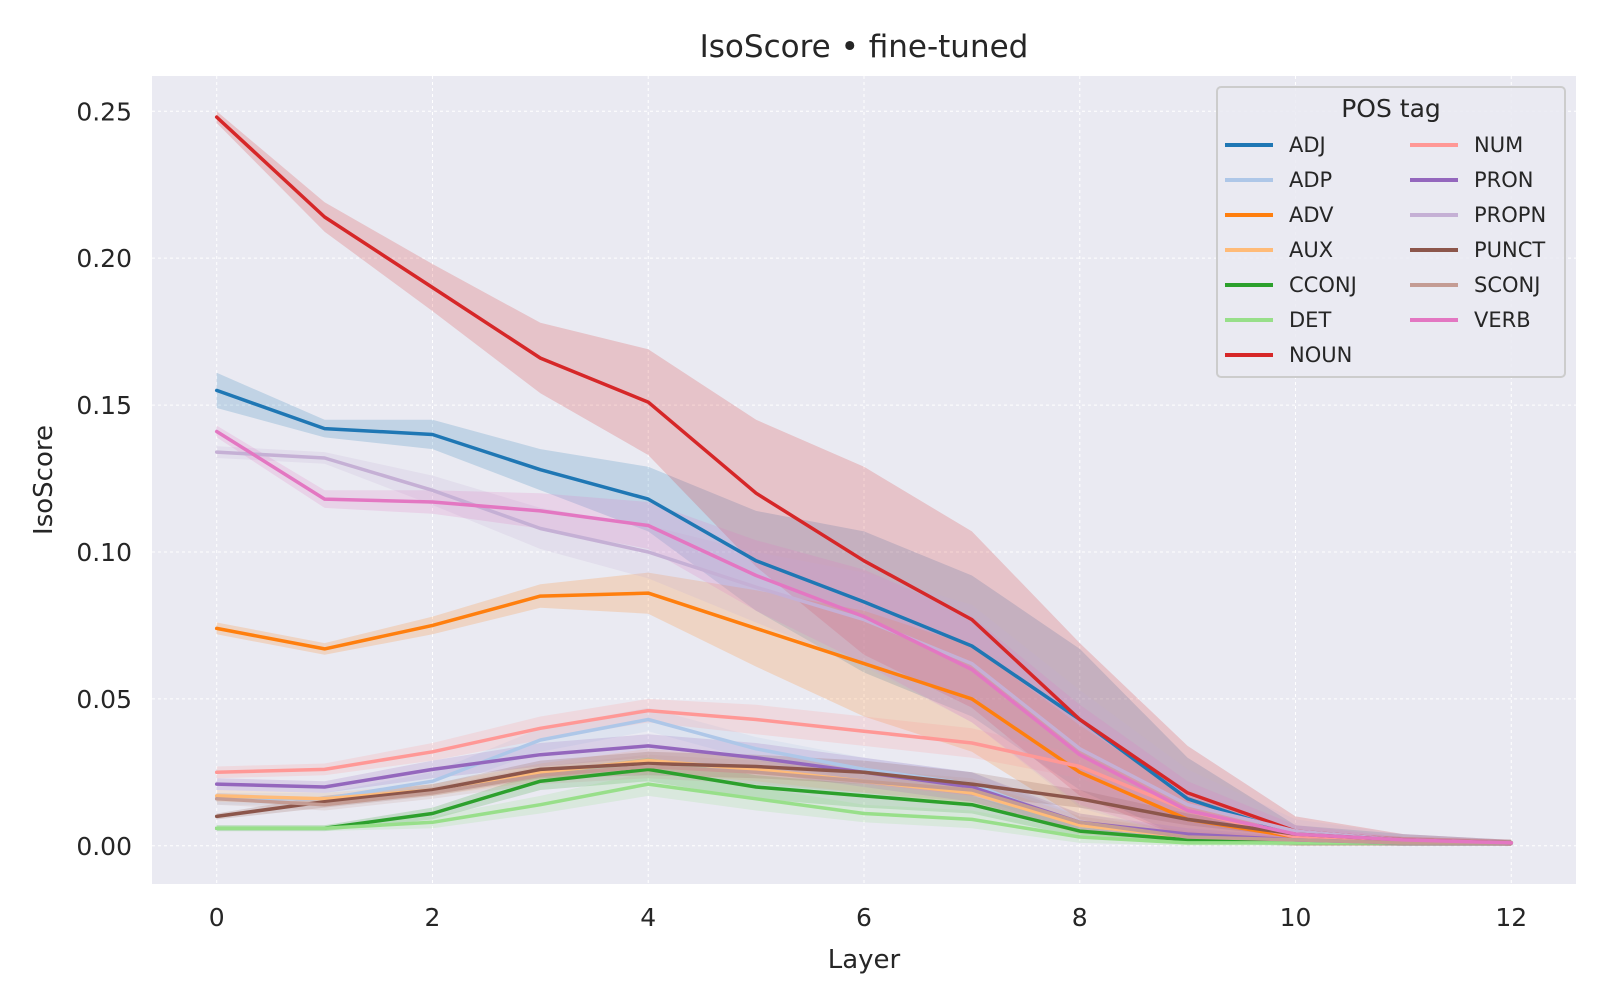 This screenshot has width=1600, height=1000. I want to click on legend-label-sconj: SCONJ, so click(1507, 285).